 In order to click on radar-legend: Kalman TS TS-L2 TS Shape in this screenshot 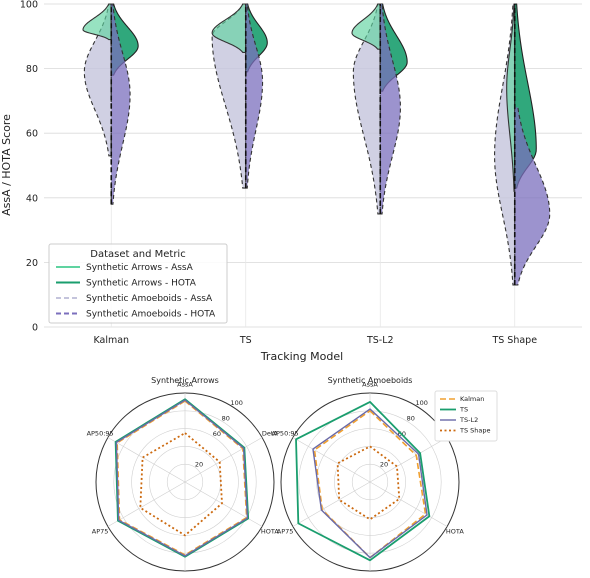, I will do `click(466, 416)`.